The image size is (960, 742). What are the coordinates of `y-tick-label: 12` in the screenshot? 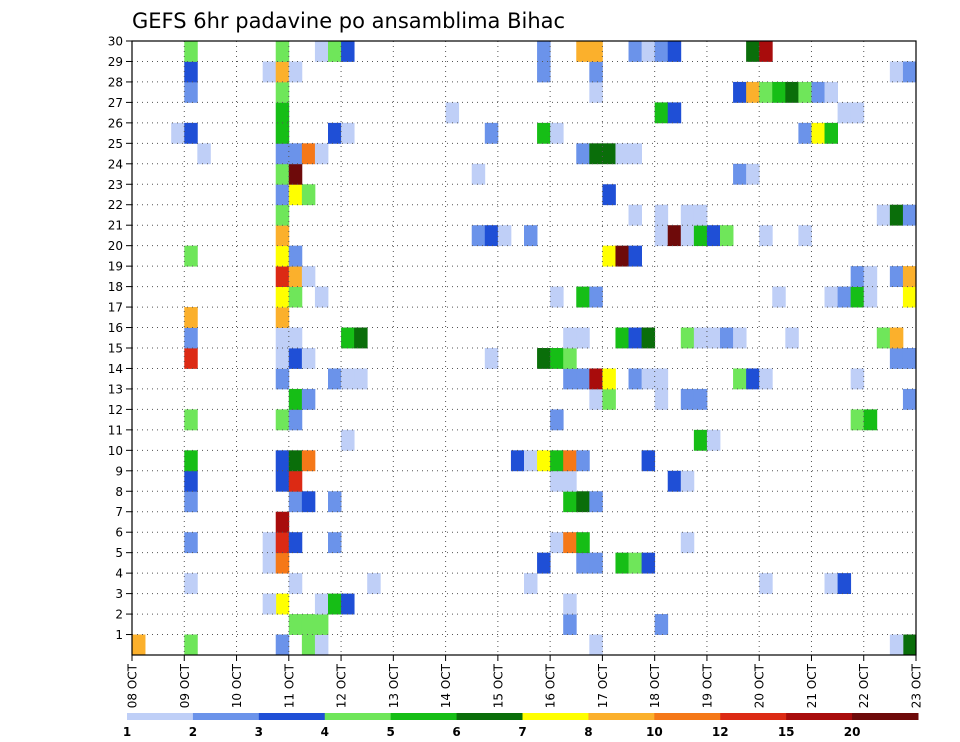 It's located at (115, 410).